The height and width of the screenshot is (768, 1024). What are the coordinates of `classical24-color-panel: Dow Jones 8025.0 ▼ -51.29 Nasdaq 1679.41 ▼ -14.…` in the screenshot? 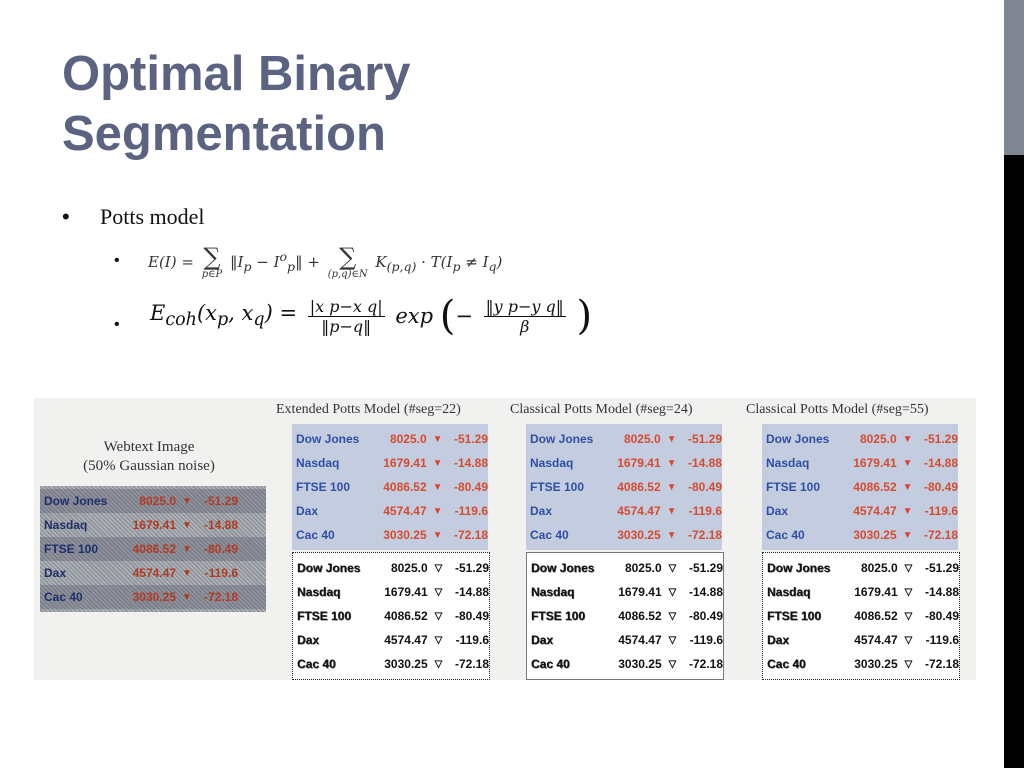 It's located at (624, 487).